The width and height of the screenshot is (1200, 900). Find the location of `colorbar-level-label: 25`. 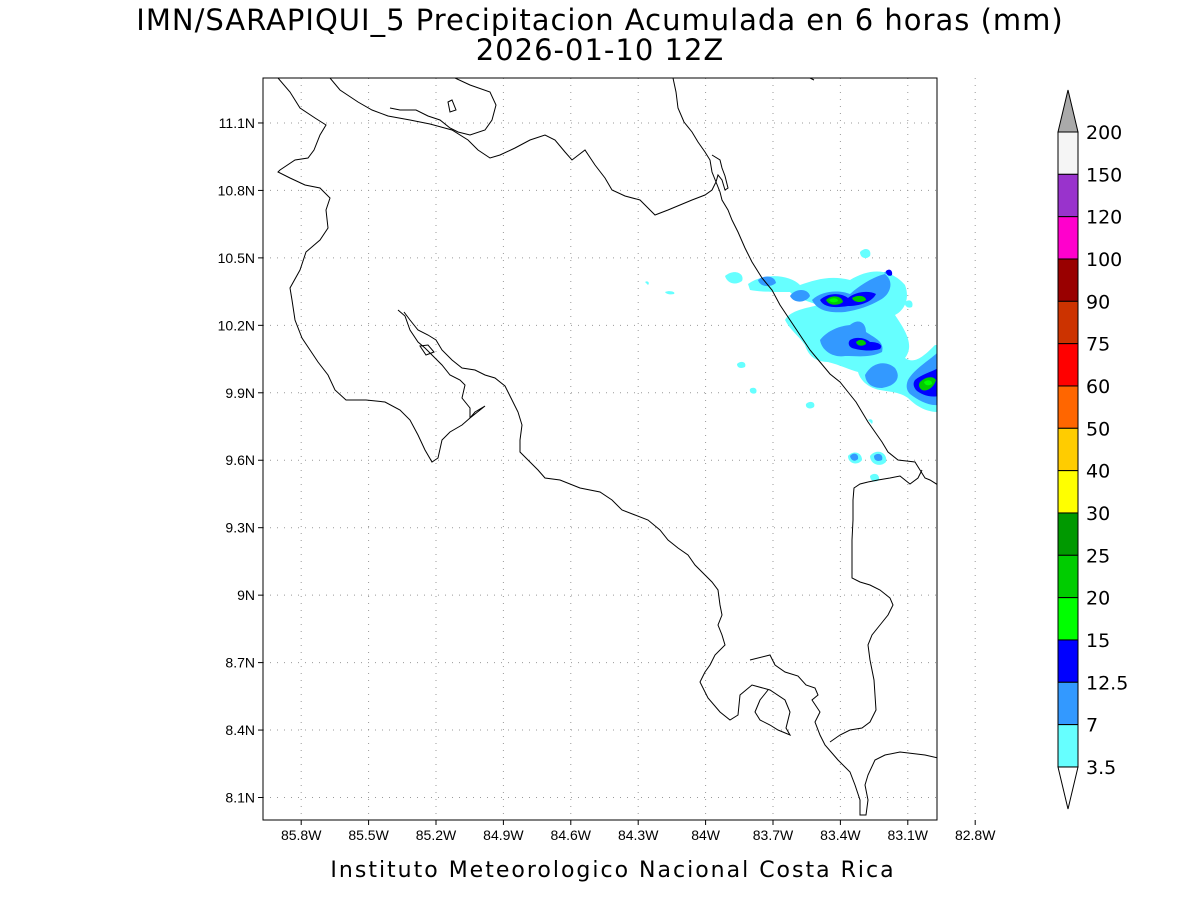

colorbar-level-label: 25 is located at coordinates (1098, 556).